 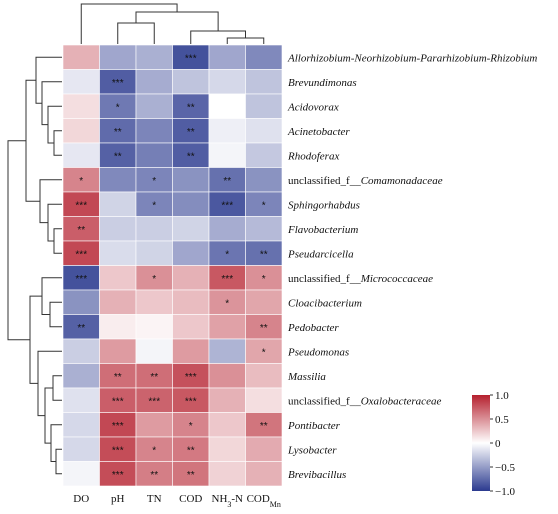 What do you see at coordinates (227, 327) in the screenshot?
I see `heatmap-cell-r12-c5` at bounding box center [227, 327].